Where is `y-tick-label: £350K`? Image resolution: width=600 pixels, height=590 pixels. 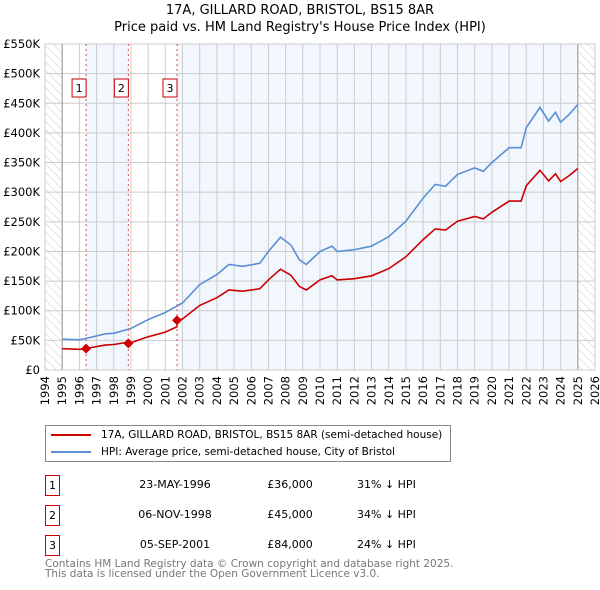 y-tick-label: £350K is located at coordinates (21, 163).